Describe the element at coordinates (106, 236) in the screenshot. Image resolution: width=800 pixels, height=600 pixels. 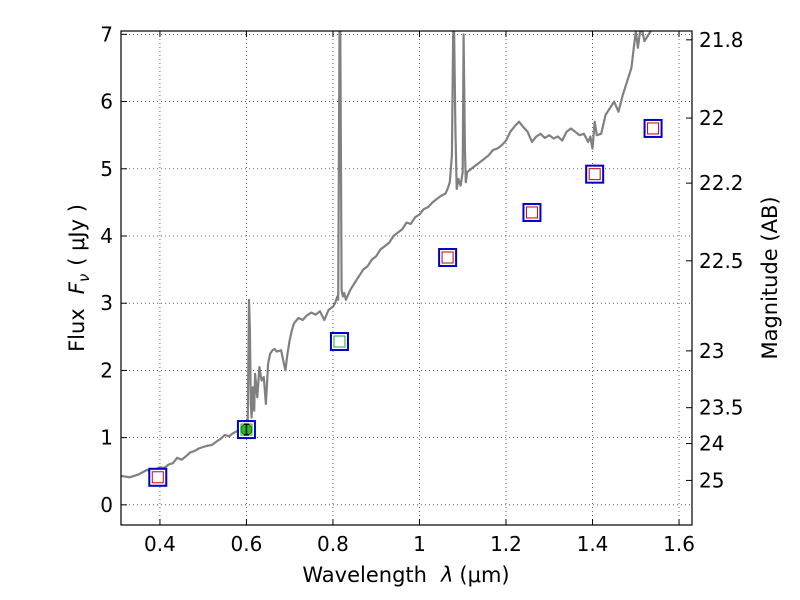
I see `y-tick-label: 4` at that location.